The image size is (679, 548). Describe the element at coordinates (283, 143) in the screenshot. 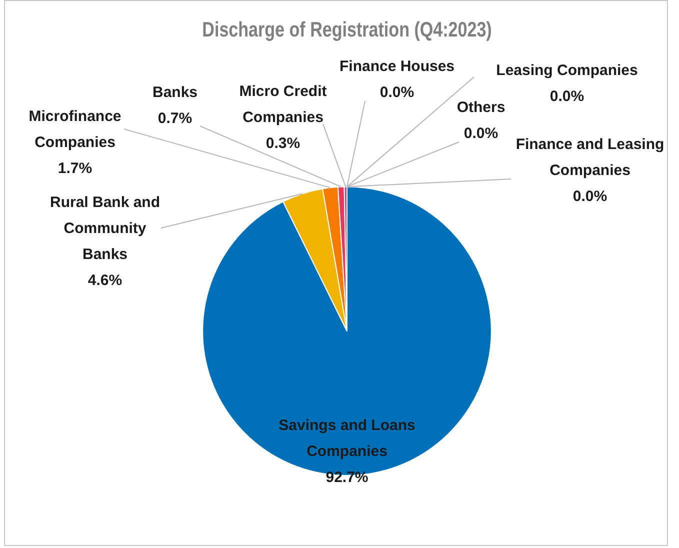

I see `data-label: 0.3%` at that location.